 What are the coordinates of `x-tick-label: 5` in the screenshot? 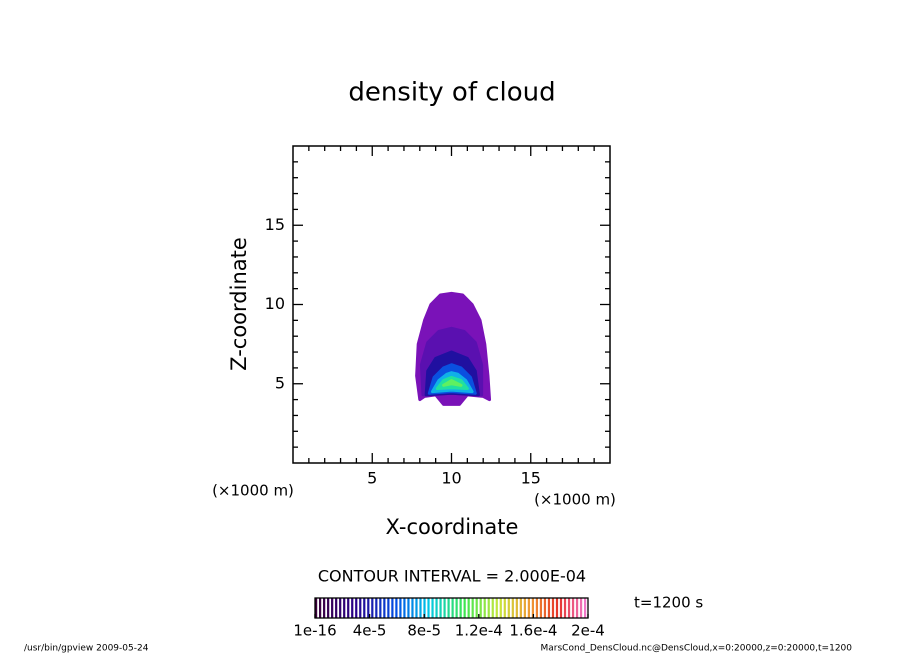 It's located at (372, 478).